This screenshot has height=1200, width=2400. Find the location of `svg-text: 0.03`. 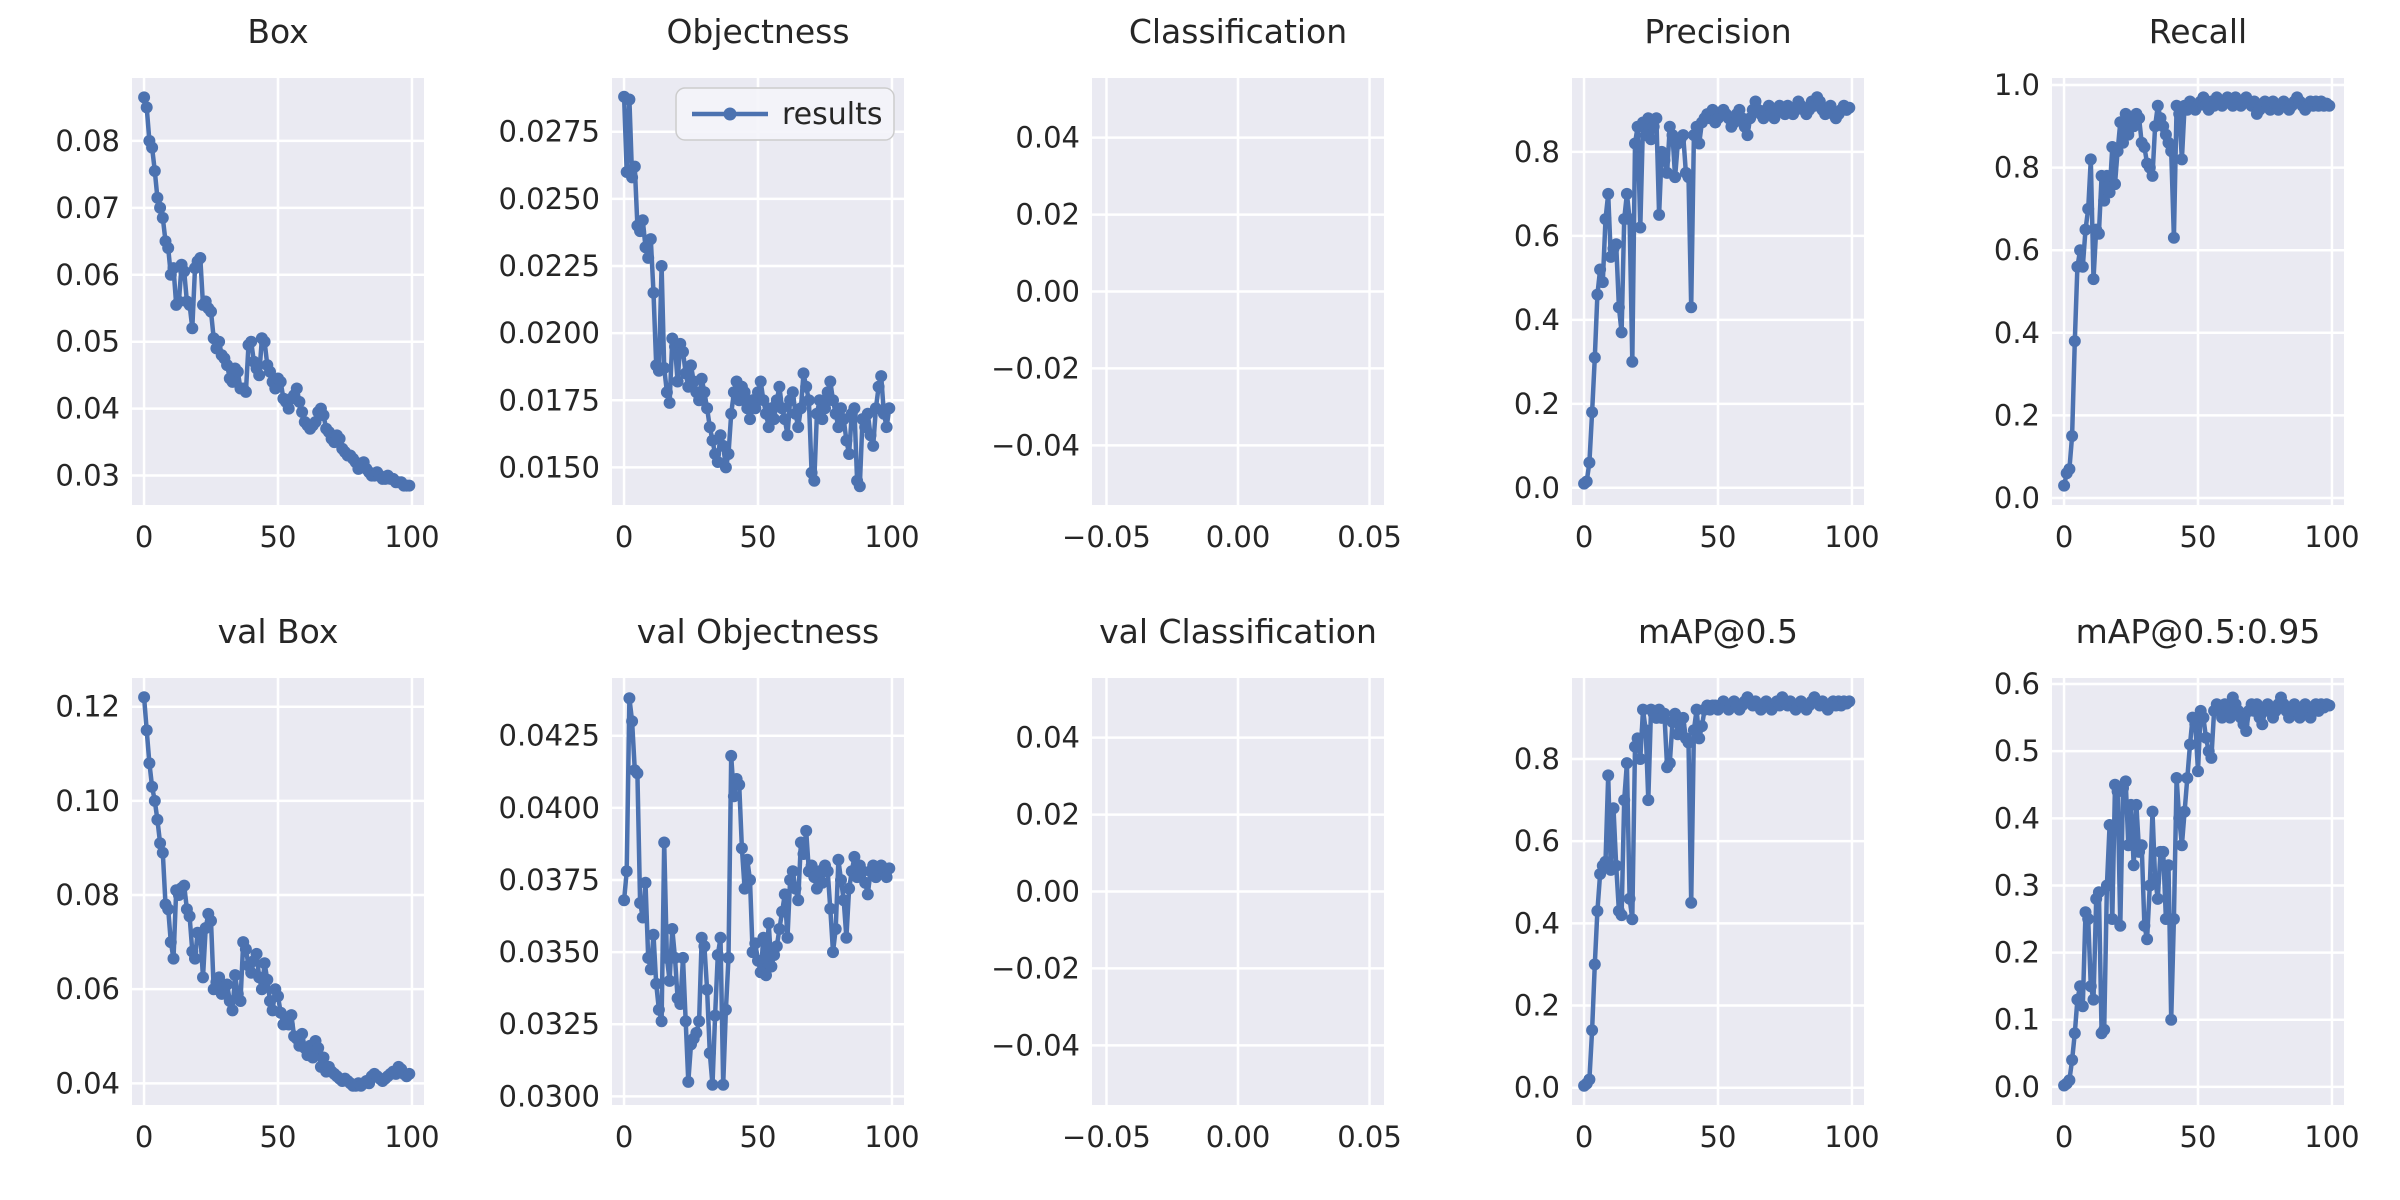

svg-text: 0.03 is located at coordinates (87, 476).